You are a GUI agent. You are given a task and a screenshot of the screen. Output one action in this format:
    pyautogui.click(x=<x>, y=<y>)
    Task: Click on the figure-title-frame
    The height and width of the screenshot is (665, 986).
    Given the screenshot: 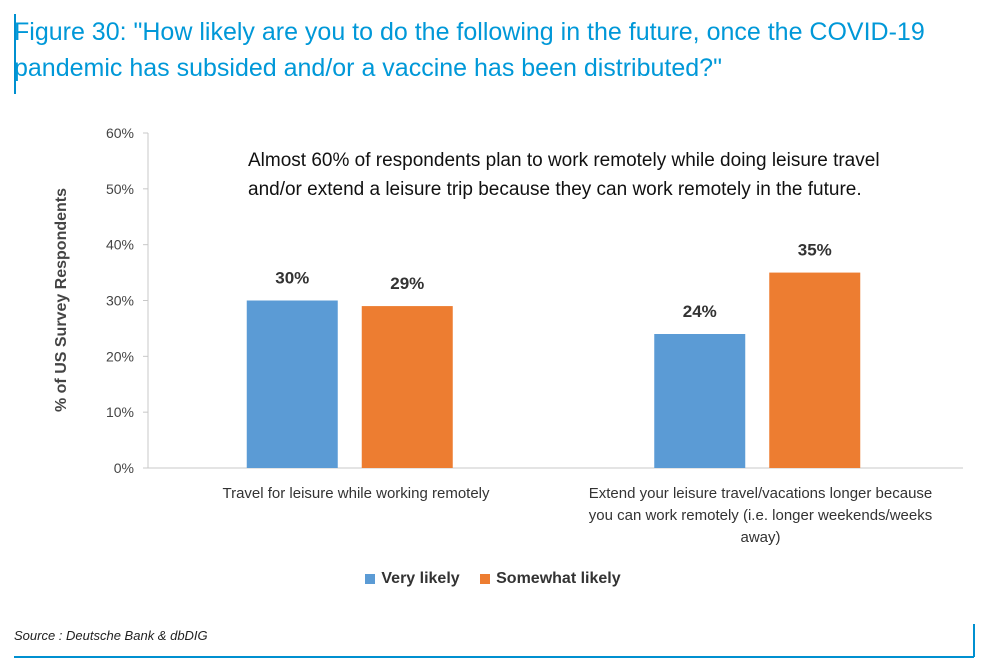 What is the action you would take?
    pyautogui.click(x=495, y=54)
    